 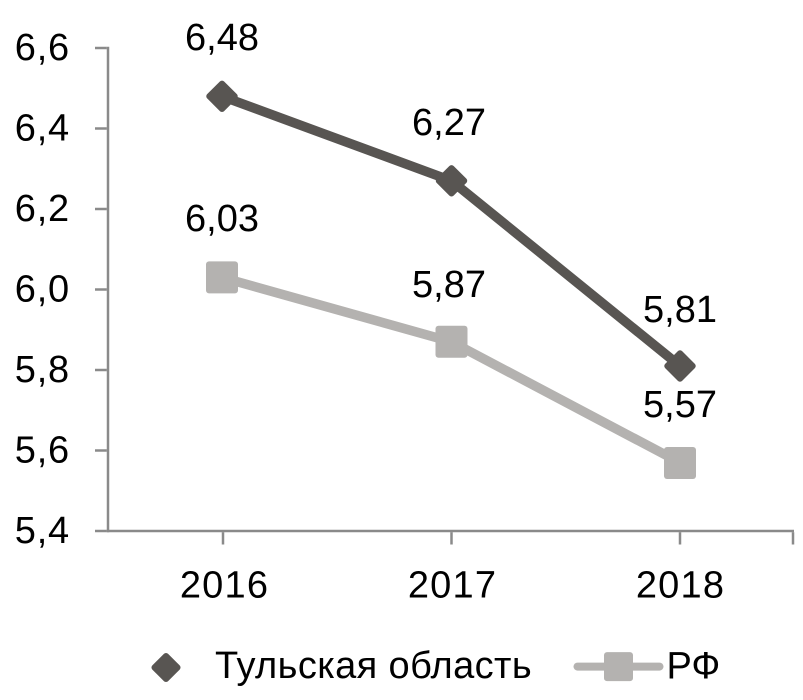 What do you see at coordinates (224, 586) in the screenshot?
I see `svg-text: 2016` at bounding box center [224, 586].